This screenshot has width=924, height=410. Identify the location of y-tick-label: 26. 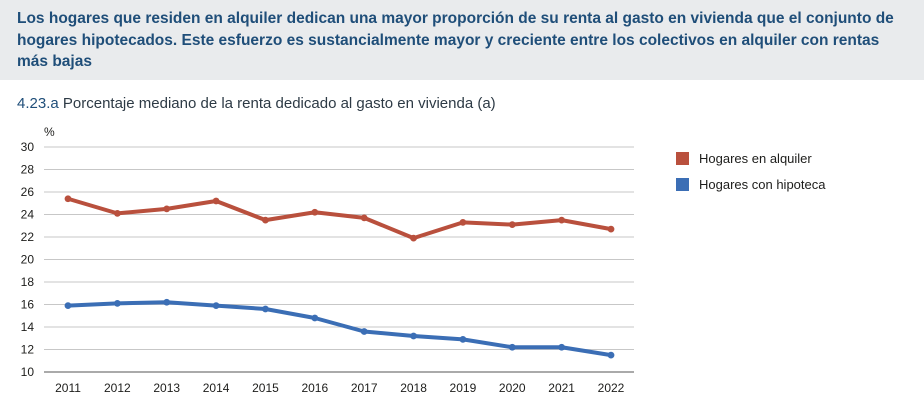
(28, 192).